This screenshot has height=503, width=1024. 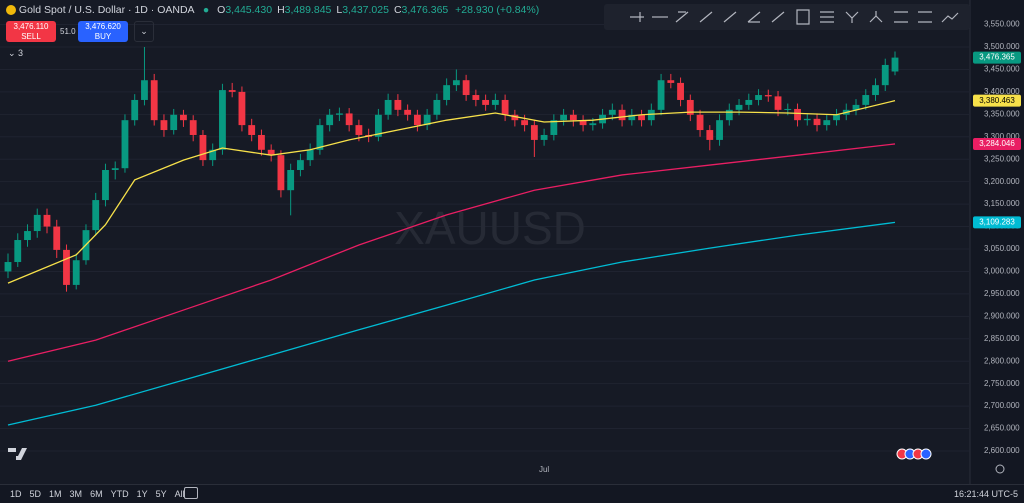 I want to click on x-tick-label: Jul, so click(x=544, y=469).